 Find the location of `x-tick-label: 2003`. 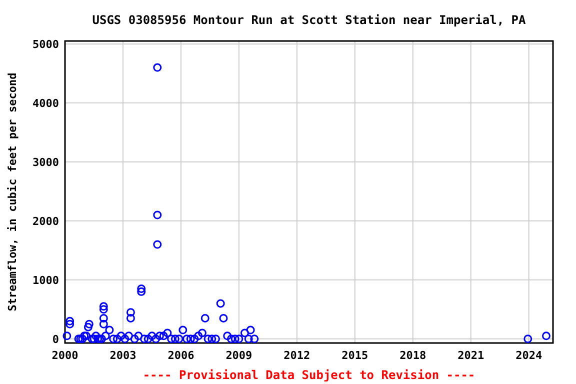

x-tick-label: 2003 is located at coordinates (123, 355).